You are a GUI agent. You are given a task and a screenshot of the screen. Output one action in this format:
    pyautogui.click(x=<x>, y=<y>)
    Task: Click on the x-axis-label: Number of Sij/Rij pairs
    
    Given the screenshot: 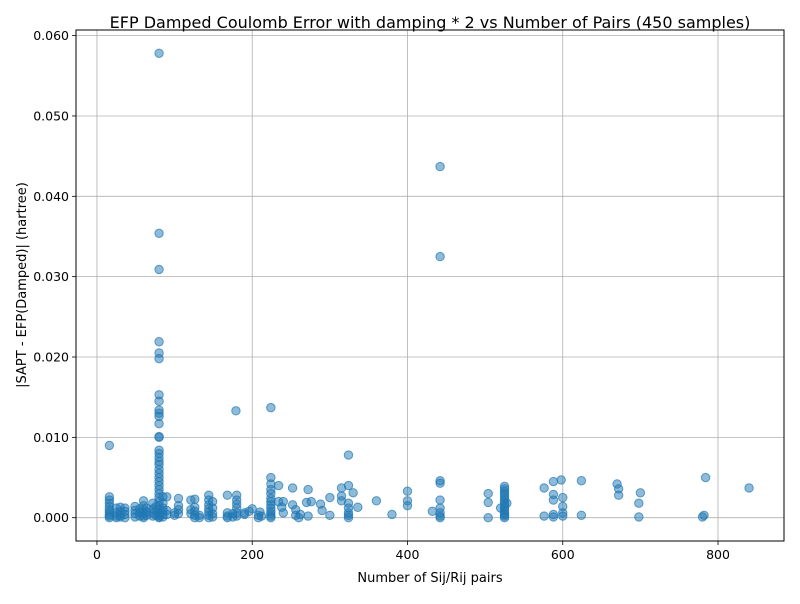 What is the action you would take?
    pyautogui.click(x=429, y=578)
    